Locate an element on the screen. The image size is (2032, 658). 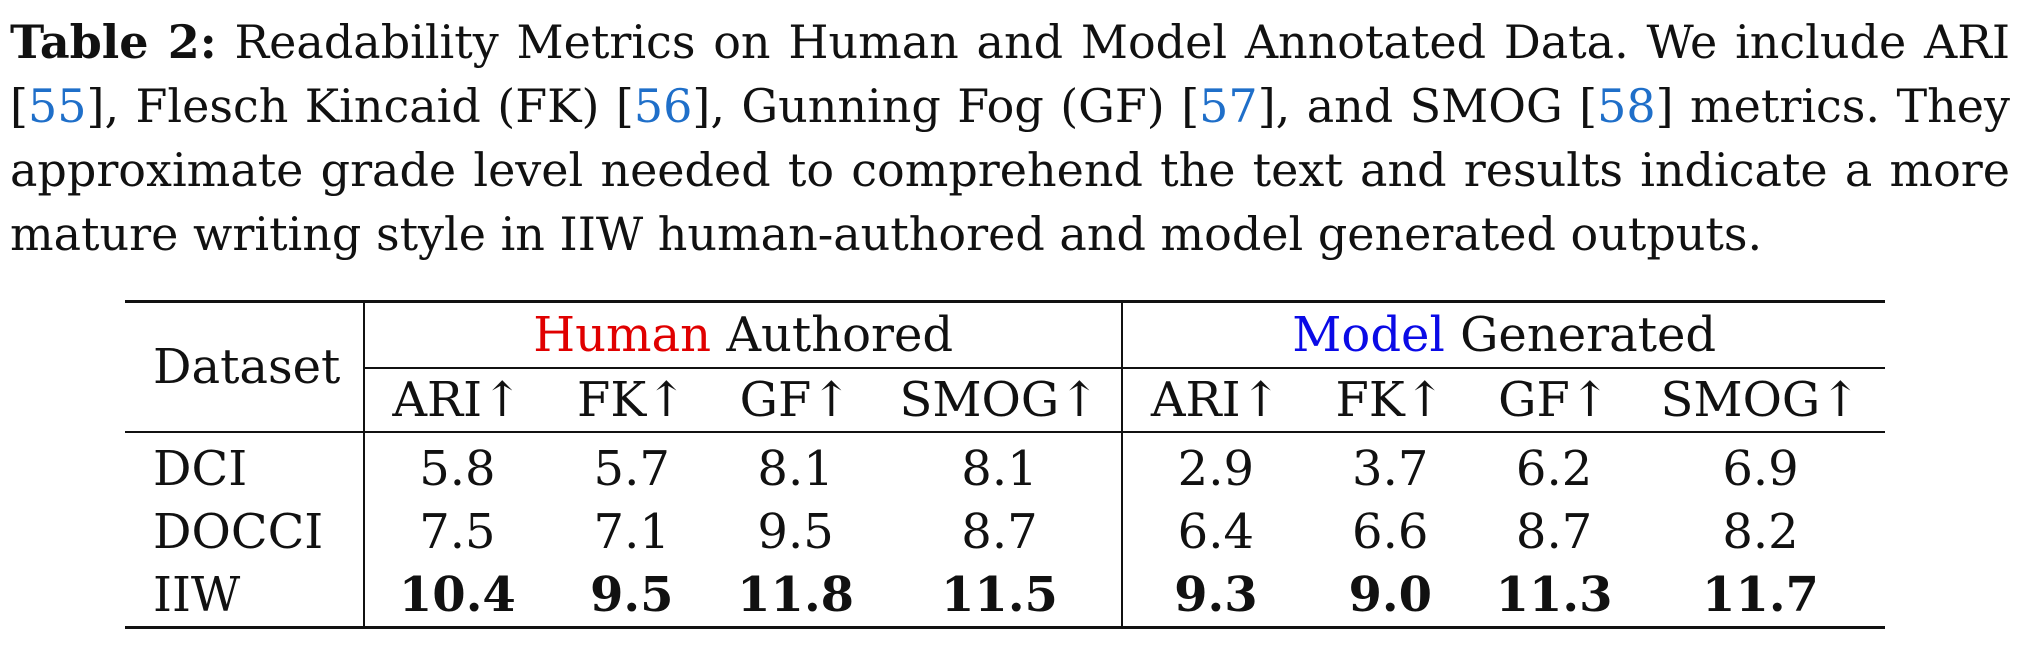
table-cell: 8.2 is located at coordinates (1760, 531).